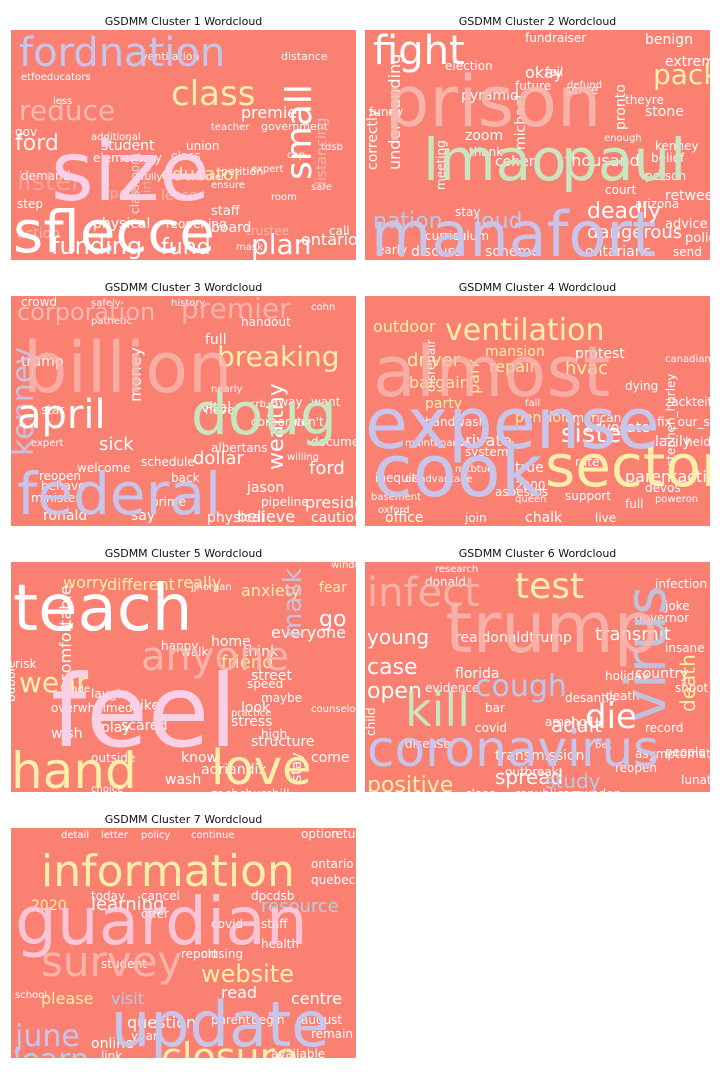 The image size is (720, 1080). I want to click on wordcloud-word: governor, so click(662, 618).